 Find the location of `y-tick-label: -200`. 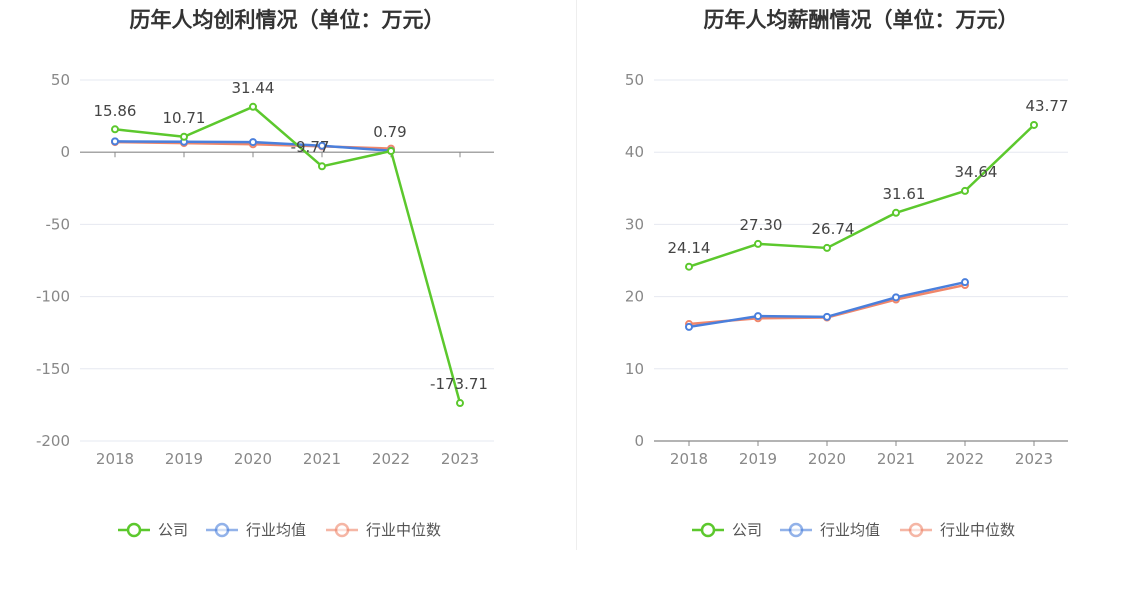

y-tick-label: -200 is located at coordinates (53, 441).